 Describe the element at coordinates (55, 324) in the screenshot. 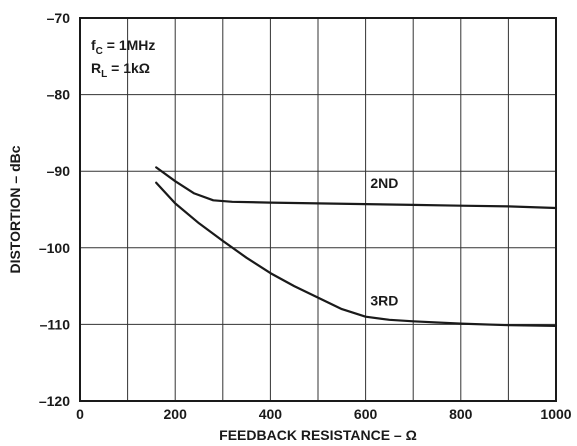

I see `y-tick-label: –110` at that location.